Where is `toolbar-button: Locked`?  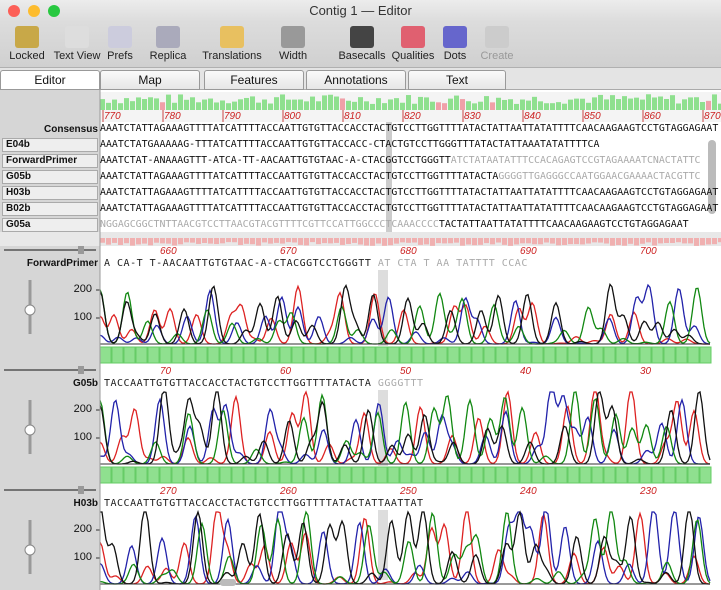 toolbar-button: Locked is located at coordinates (27, 45).